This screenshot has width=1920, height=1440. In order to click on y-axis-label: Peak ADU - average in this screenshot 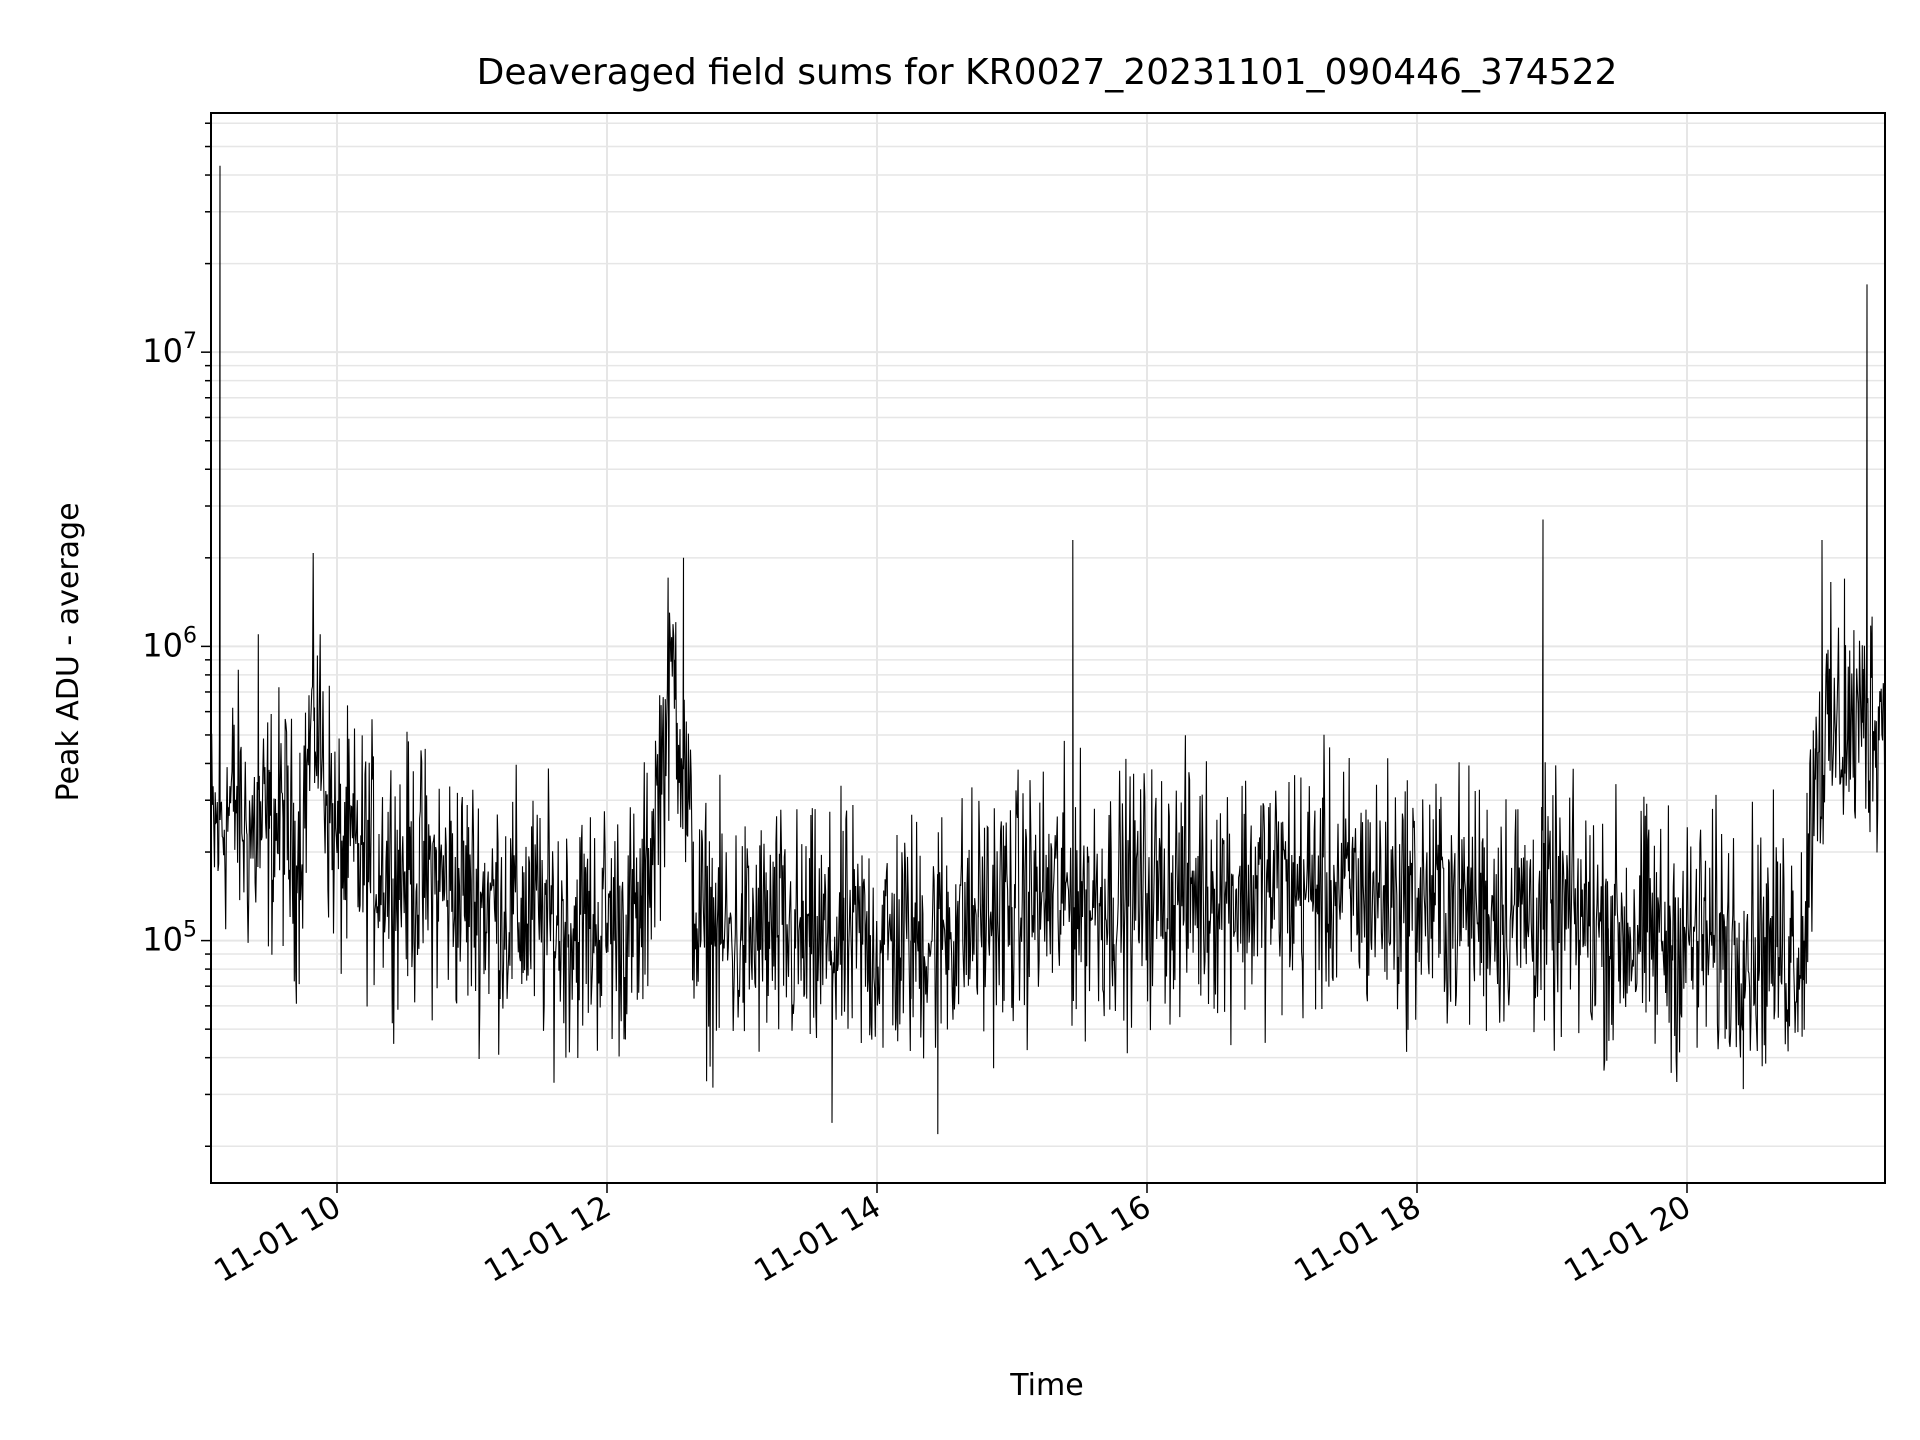, I will do `click(68, 651)`.